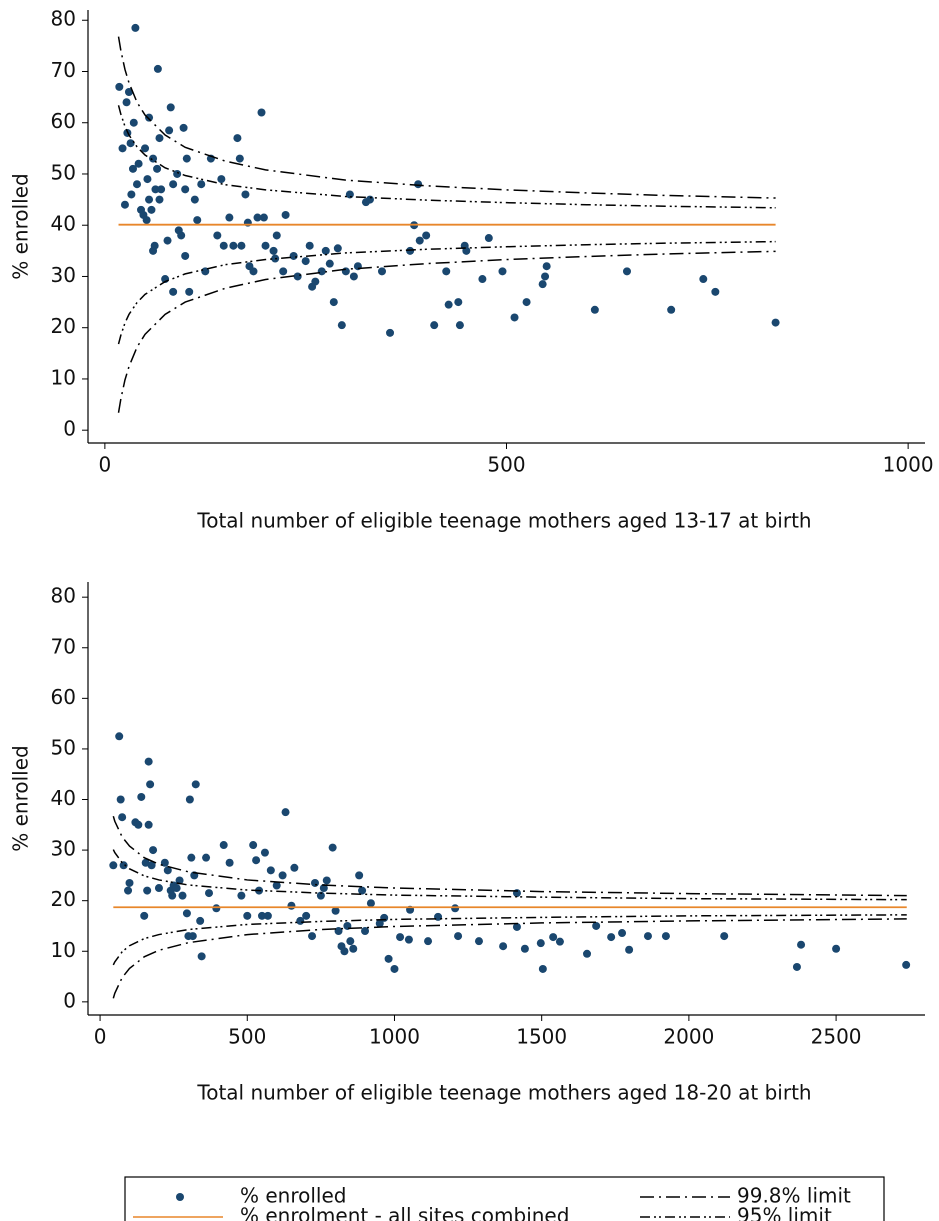  Describe the element at coordinates (63, 747) in the screenshot. I see `y-tick-label: 50` at that location.